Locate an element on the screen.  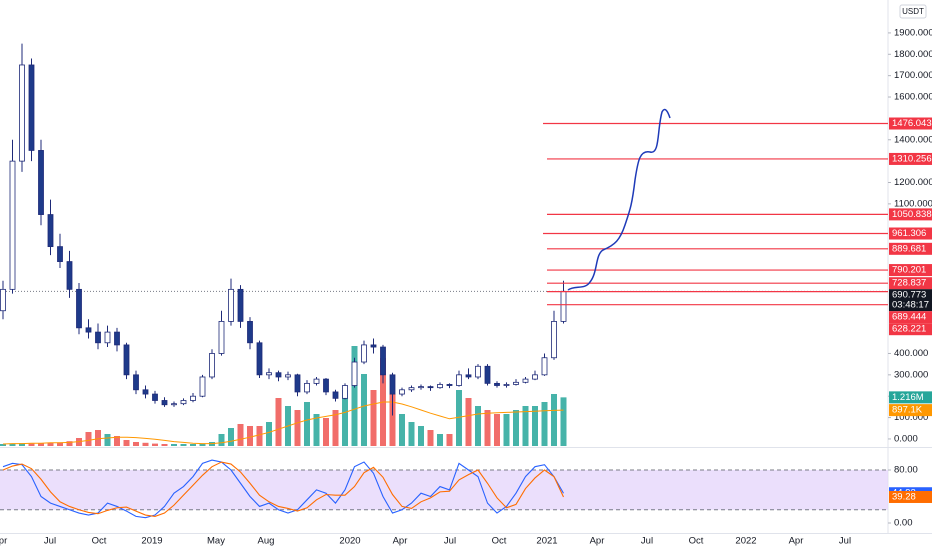
currency-box is located at coordinates (913, 11).